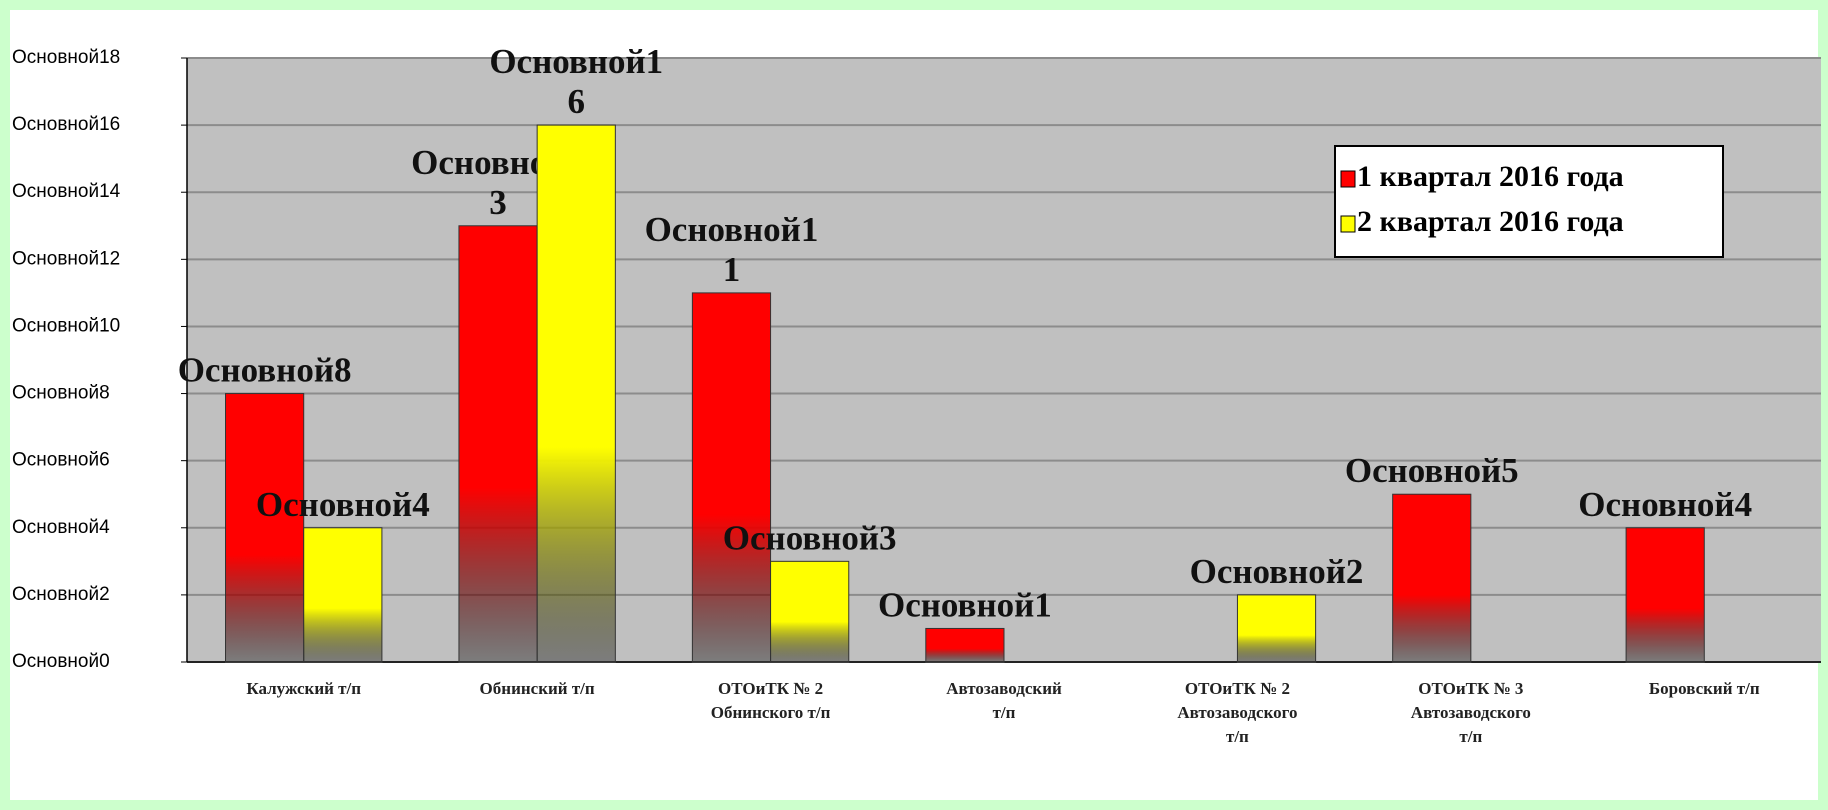 This screenshot has height=810, width=1828. I want to click on x-tick-label: Автозаводский т/п, so click(1004, 700).